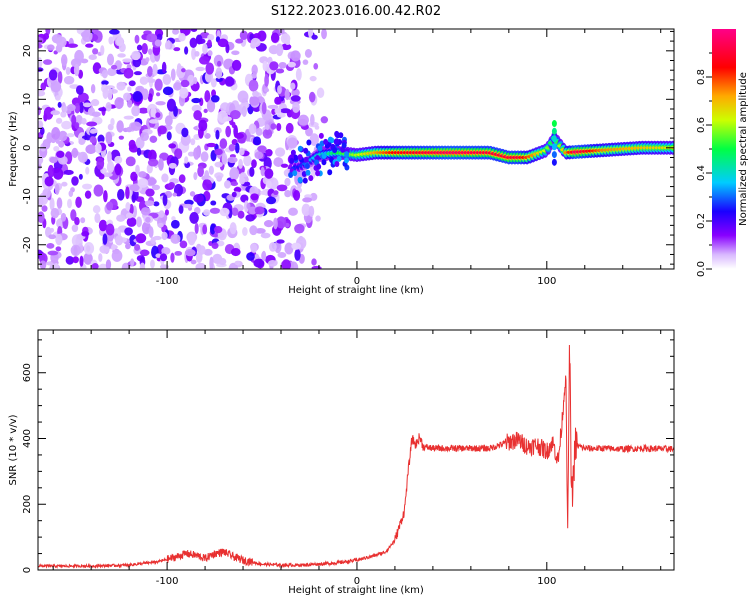 The height and width of the screenshot is (600, 750). Describe the element at coordinates (13, 449) in the screenshot. I see `snr-y-axis-label: SNR (10 * v/v)` at that location.